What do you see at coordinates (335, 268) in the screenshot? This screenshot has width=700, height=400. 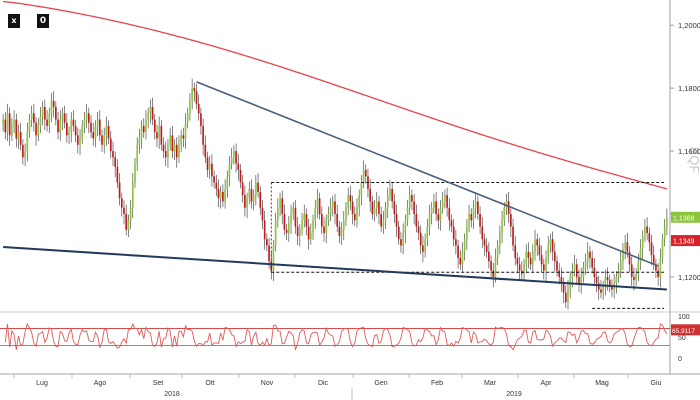 I see `support-trendline` at bounding box center [335, 268].